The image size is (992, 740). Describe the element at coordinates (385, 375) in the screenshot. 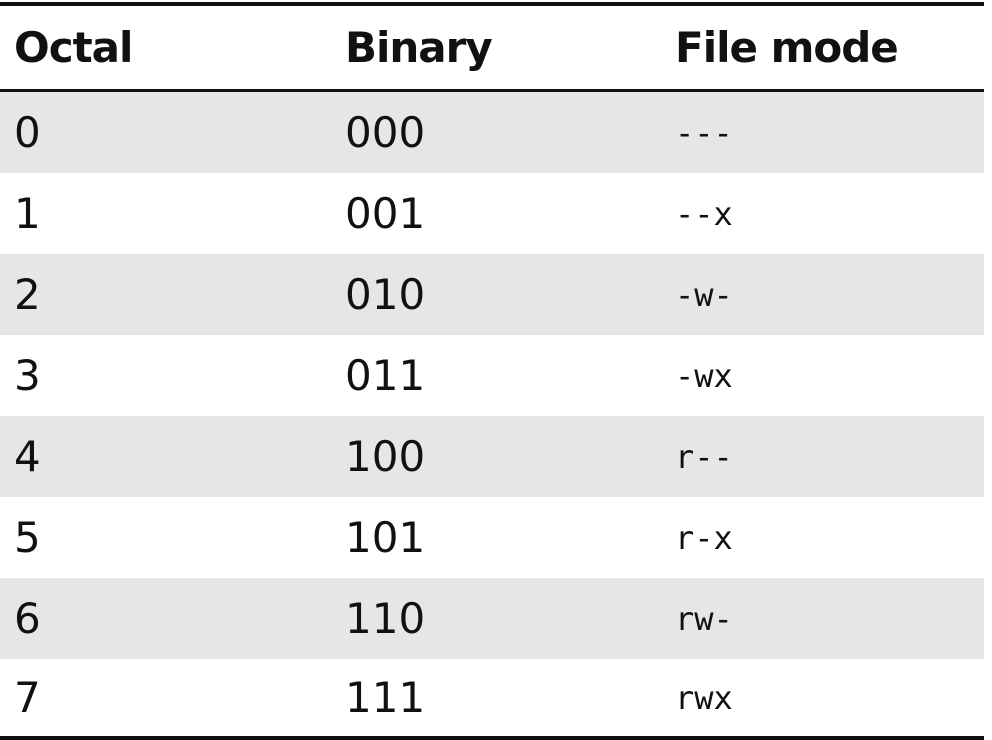

I see `table-cell: 011` at that location.